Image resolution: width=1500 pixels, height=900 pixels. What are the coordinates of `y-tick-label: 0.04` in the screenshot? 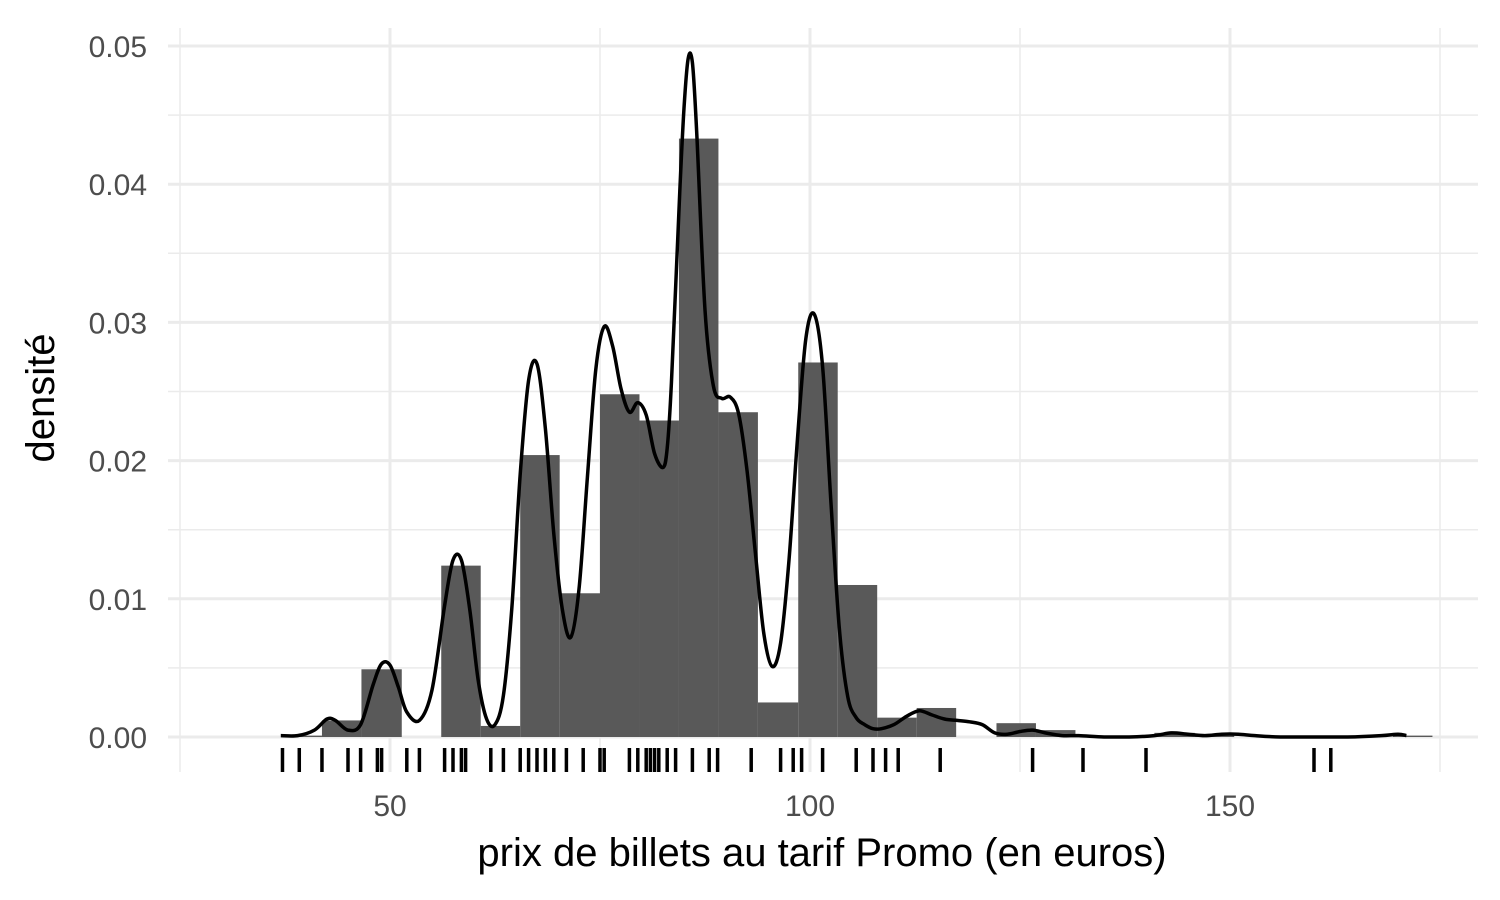 It's located at (118, 185).